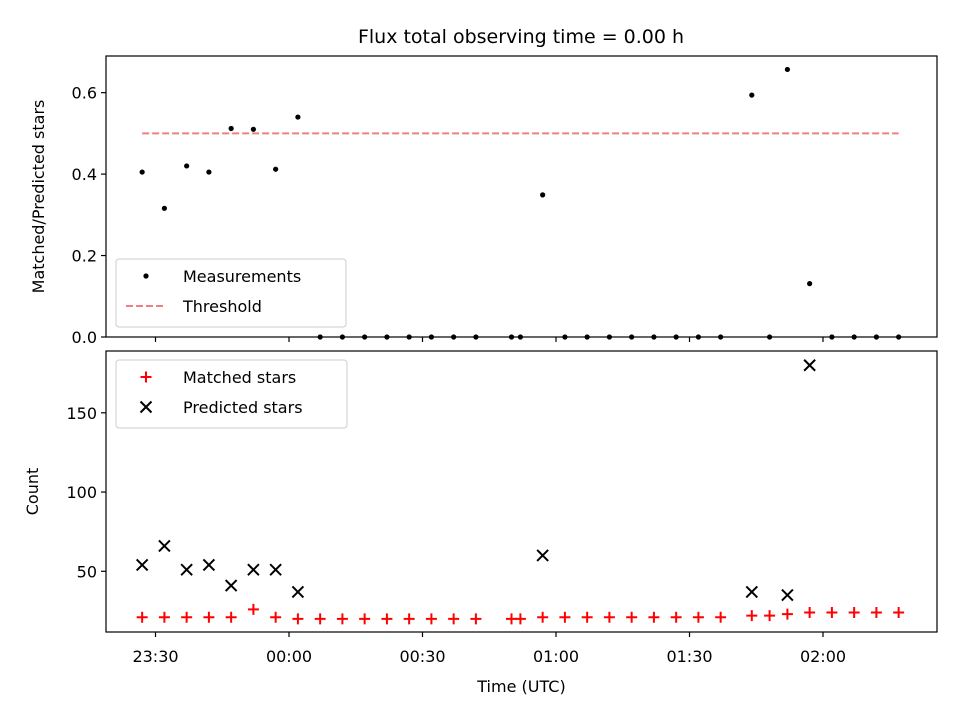  Describe the element at coordinates (521, 37) in the screenshot. I see `chart-title: Flux total observing time = 0.00 h` at that location.